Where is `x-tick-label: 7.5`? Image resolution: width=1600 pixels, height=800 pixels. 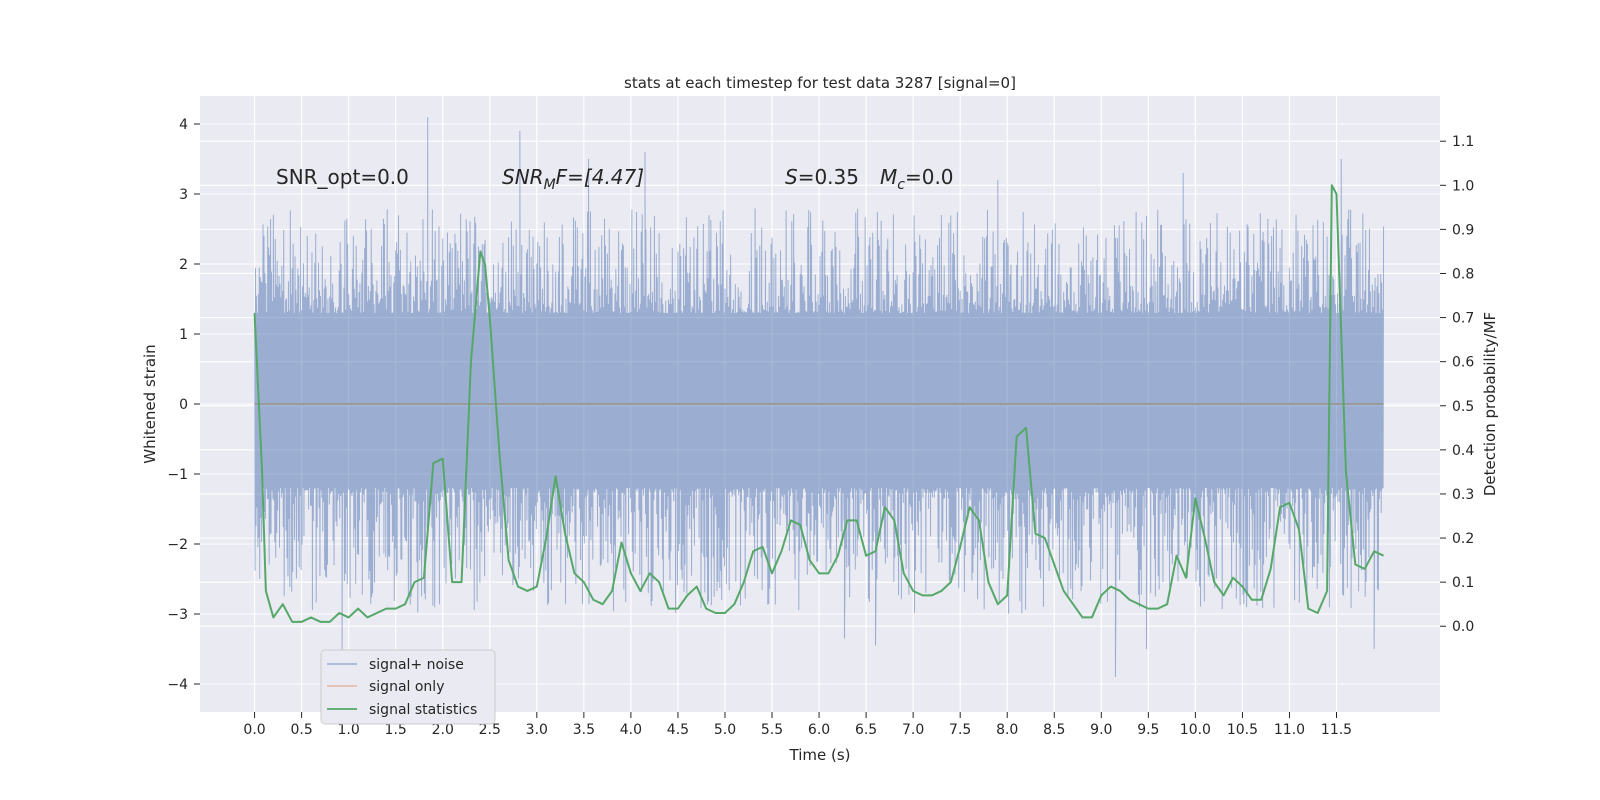
x-tick-label: 7.5 is located at coordinates (960, 730).